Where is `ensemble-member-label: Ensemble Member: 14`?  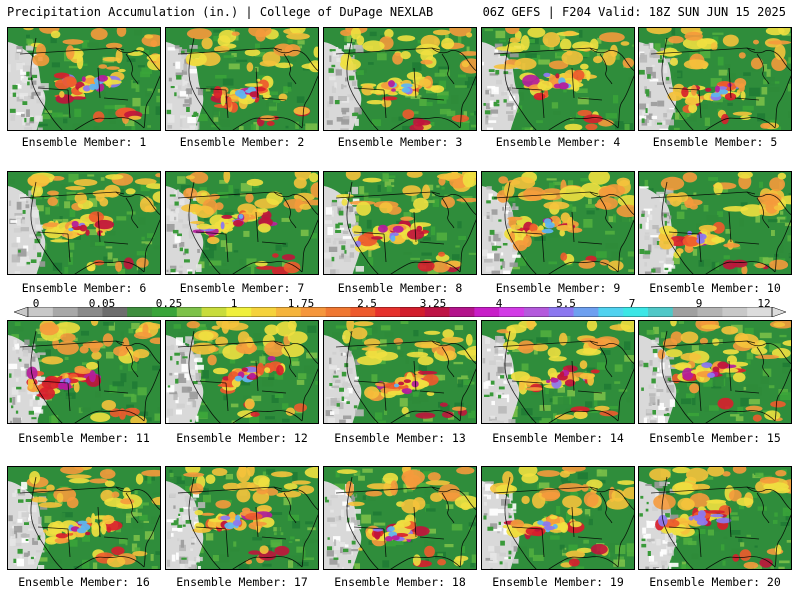
ensemble-member-label: Ensemble Member: 14 is located at coordinates (558, 438).